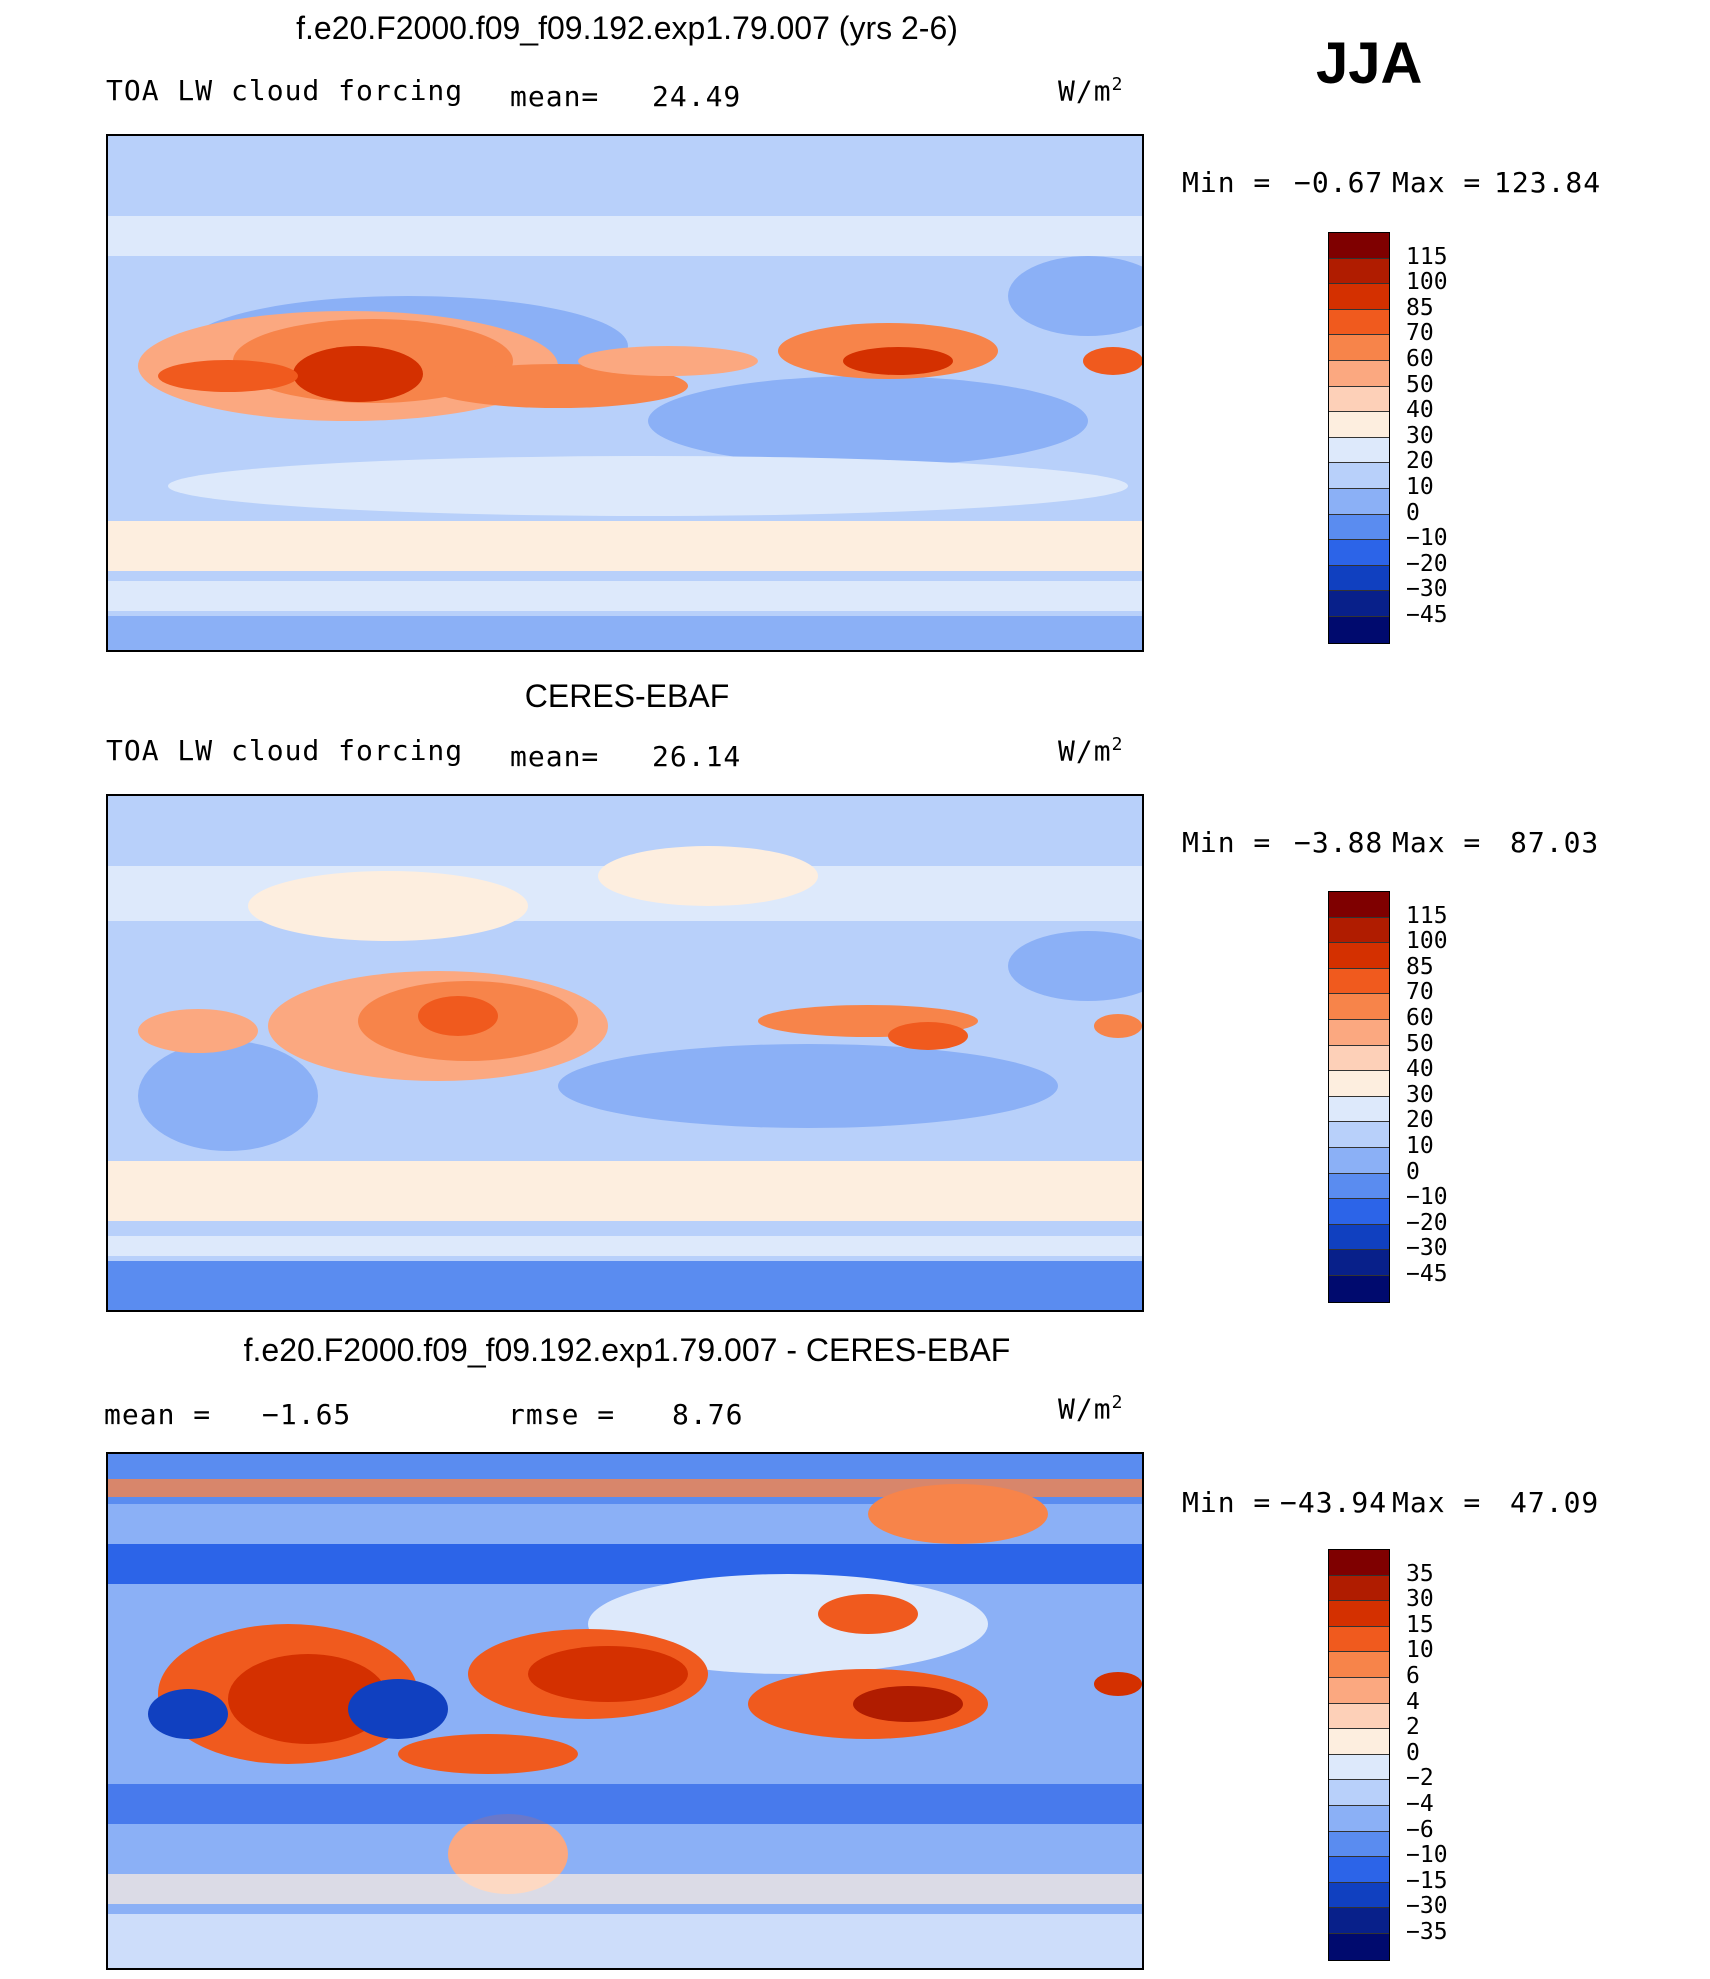  I want to click on colorbar-tick-label: 40, so click(1420, 1069).